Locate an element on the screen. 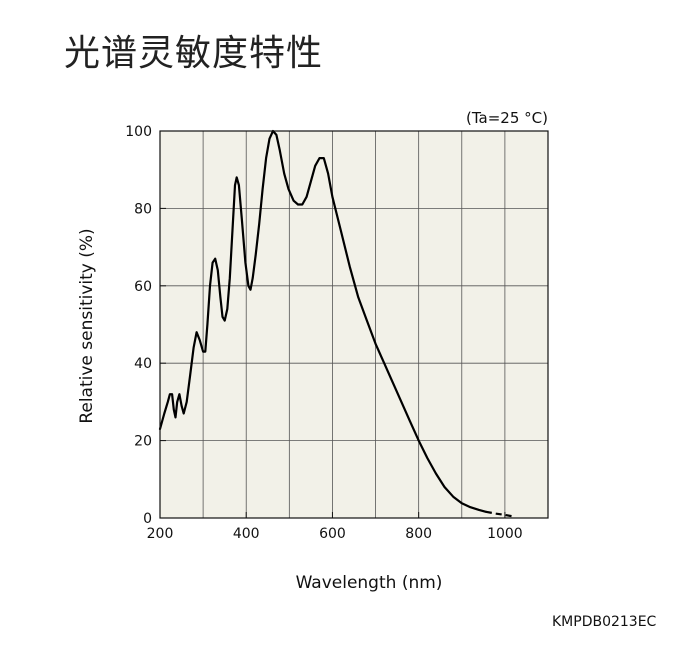 This screenshot has height=663, width=690. x-tick-label: 400 is located at coordinates (246, 534).